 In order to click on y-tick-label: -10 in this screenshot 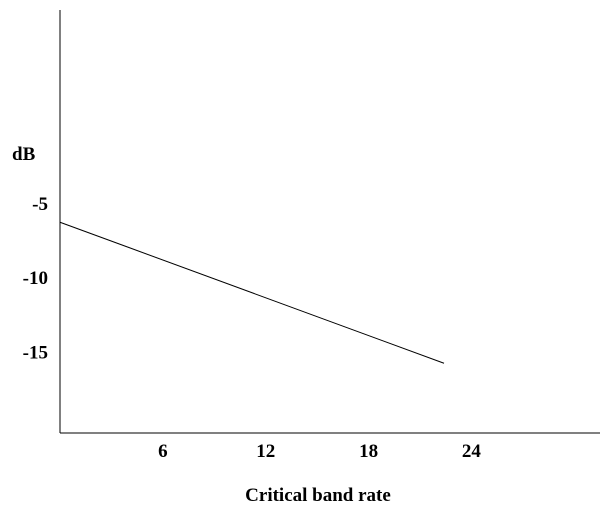, I will do `click(35, 278)`.